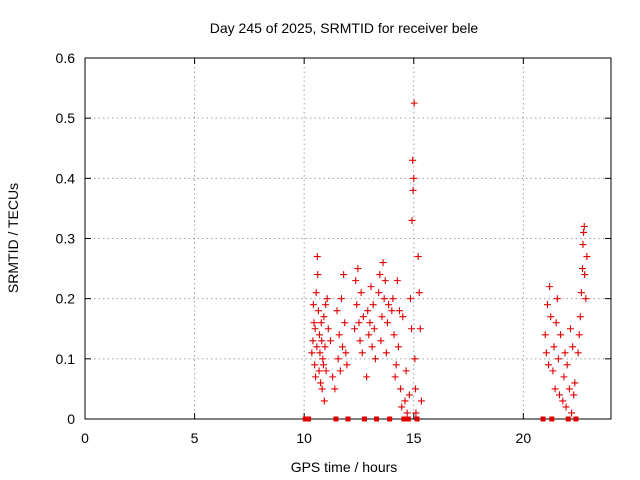 This screenshot has height=480, width=640. What do you see at coordinates (66, 299) in the screenshot?
I see `y-tick-label: 0.2` at bounding box center [66, 299].